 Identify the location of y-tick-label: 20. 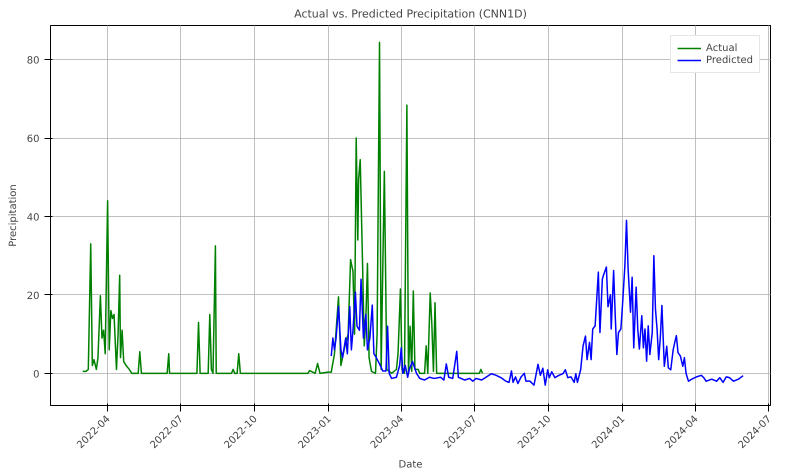
(33, 296).